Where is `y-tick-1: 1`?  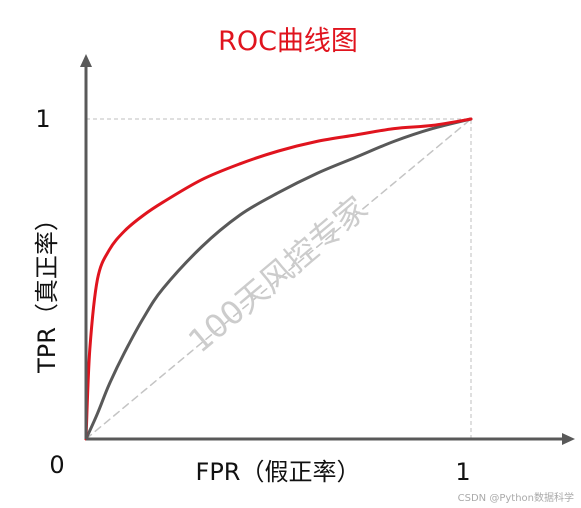
y-tick-1: 1 is located at coordinates (42, 119).